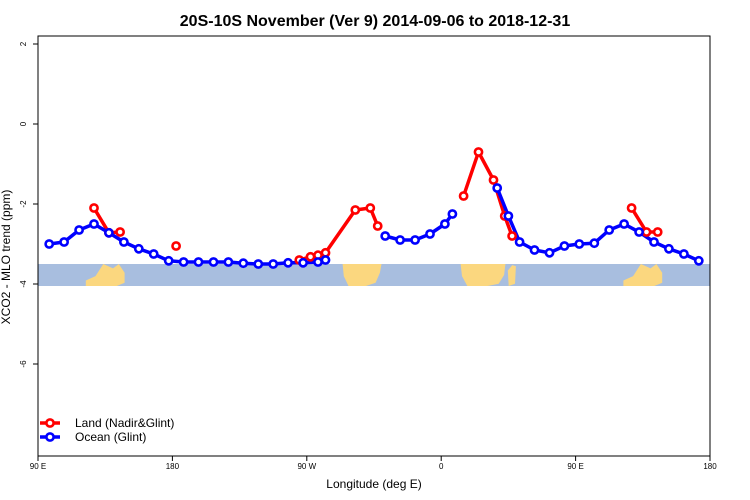 The image size is (750, 500). I want to click on x-axis-label: Longitude (deg E), so click(373, 484).